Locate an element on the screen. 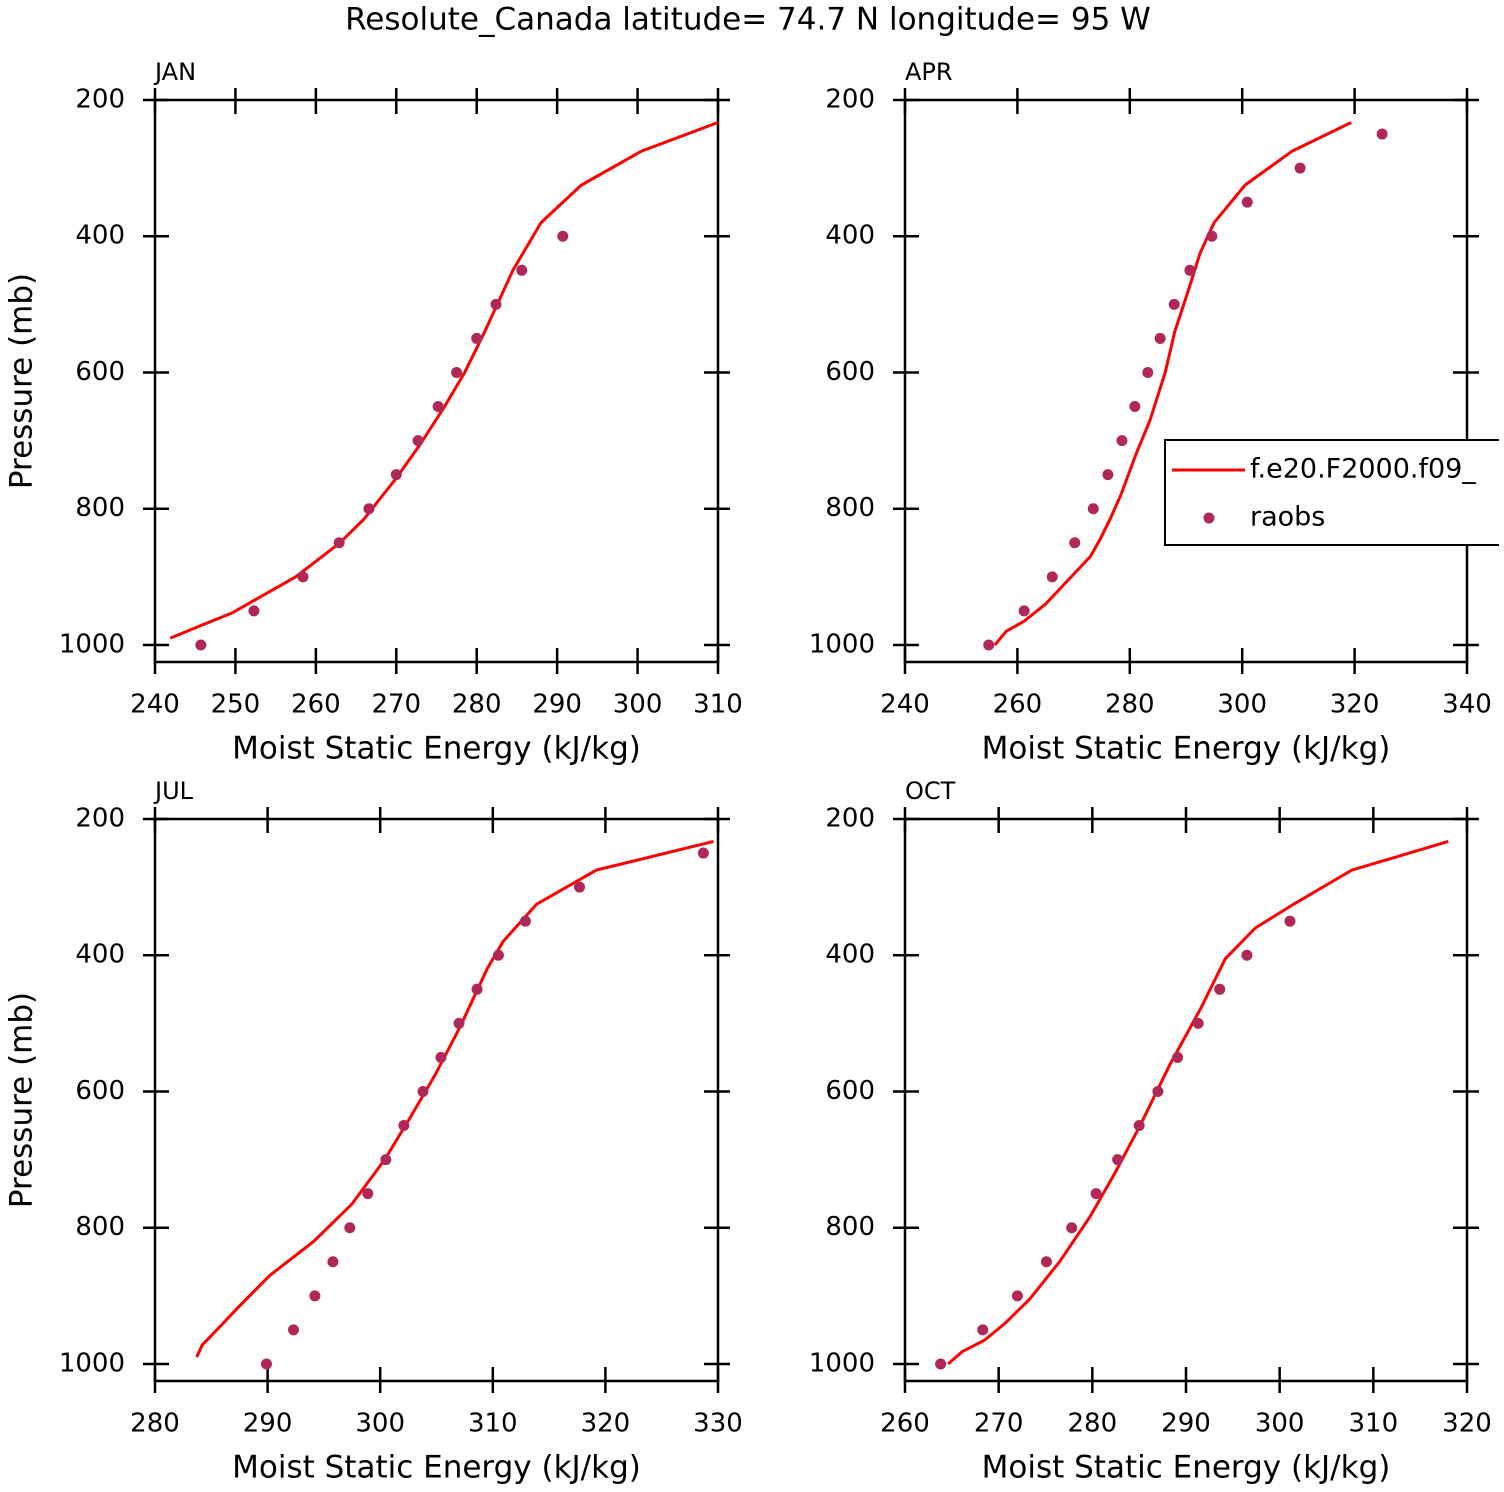  legend-label: raobs is located at coordinates (1287, 517).